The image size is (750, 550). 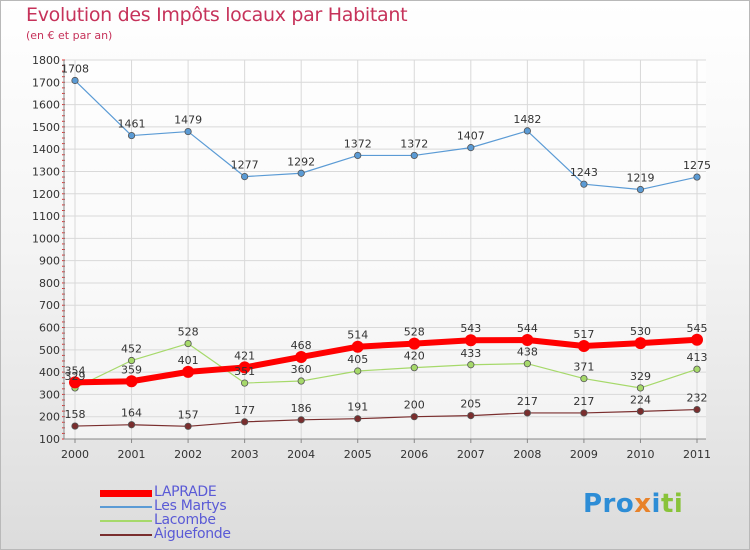 I want to click on x-tick-label: 2005, so click(x=358, y=454).